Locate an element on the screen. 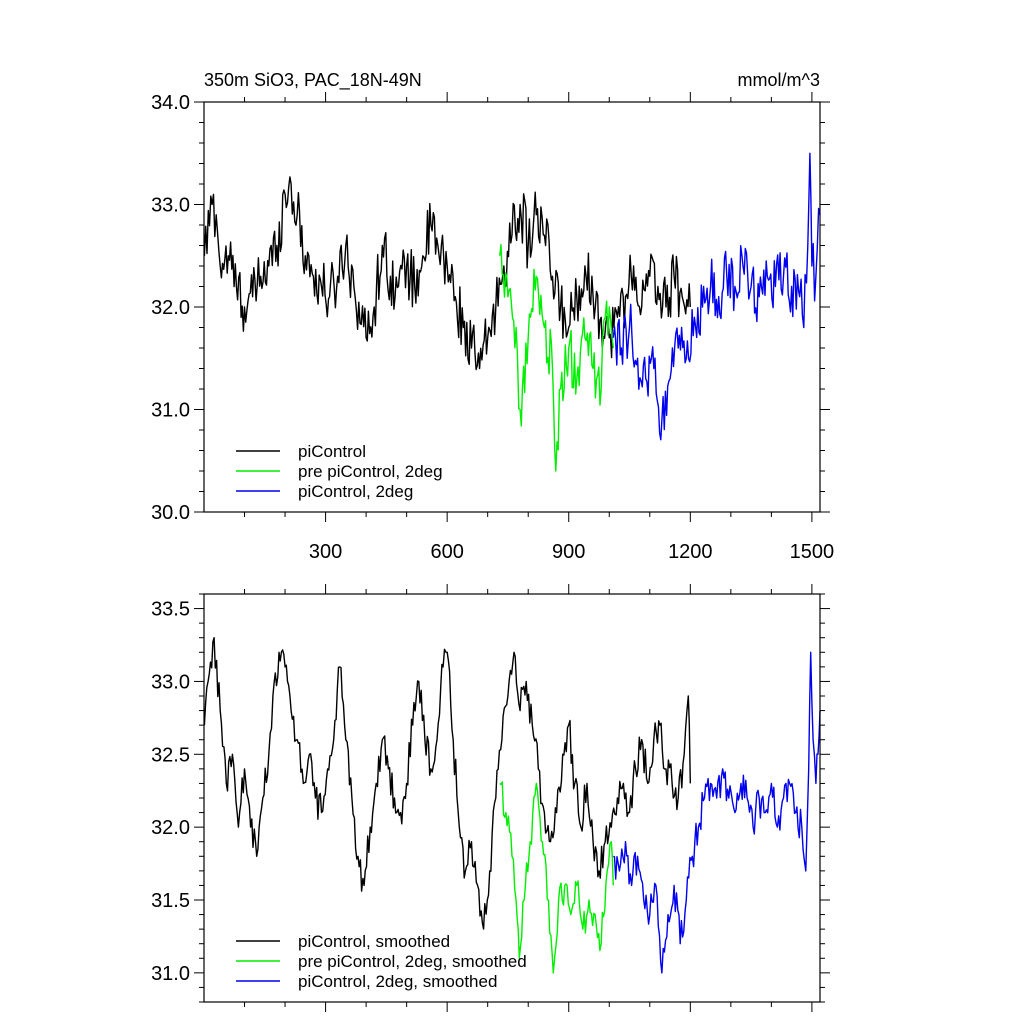 The height and width of the screenshot is (1024, 1024). units-label: mmol/m^3 is located at coordinates (779, 80).